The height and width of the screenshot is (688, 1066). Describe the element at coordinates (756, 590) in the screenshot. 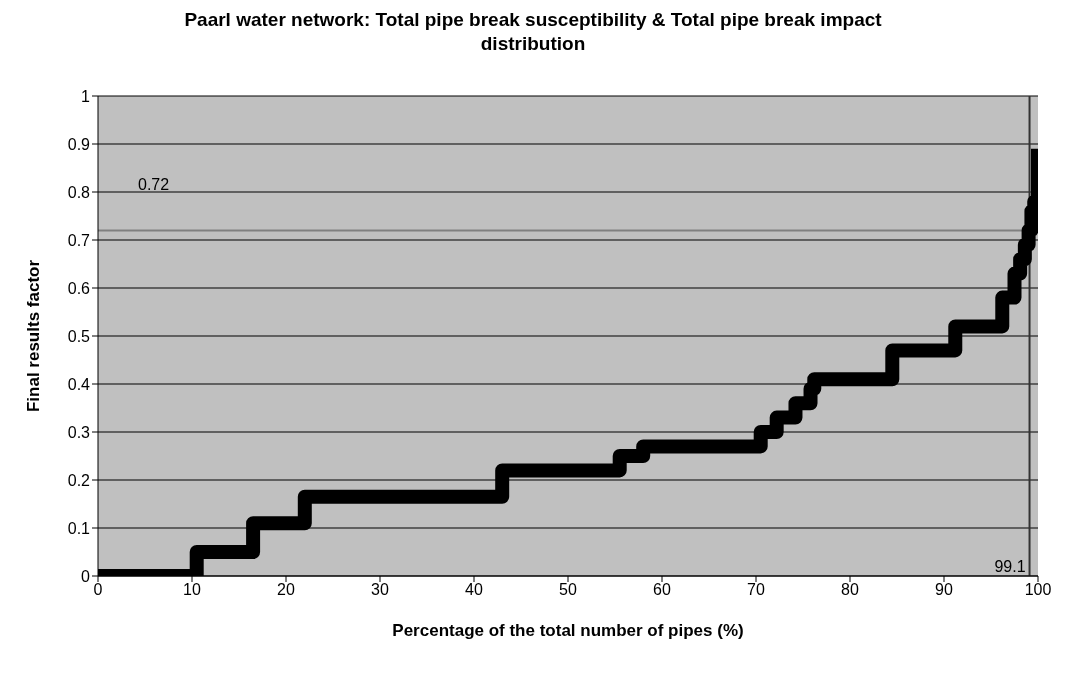

I see `x-tick-label: 70` at that location.